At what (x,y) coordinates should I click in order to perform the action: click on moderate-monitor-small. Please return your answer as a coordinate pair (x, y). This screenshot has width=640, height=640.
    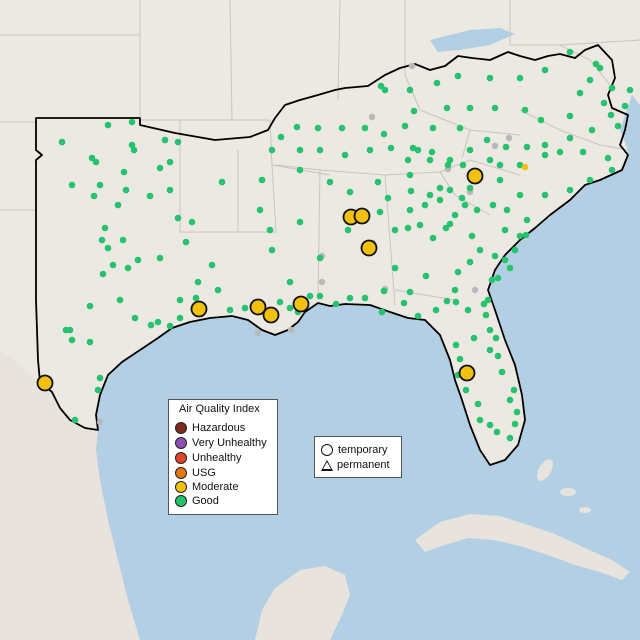
    Looking at the image, I should click on (525, 167).